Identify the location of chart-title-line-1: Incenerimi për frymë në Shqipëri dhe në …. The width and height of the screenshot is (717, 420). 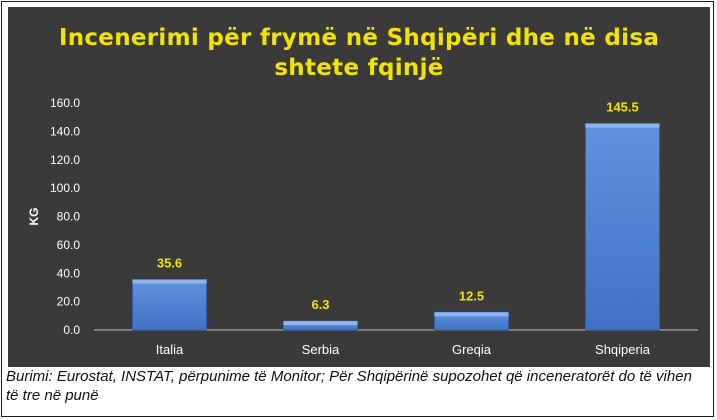
(359, 38).